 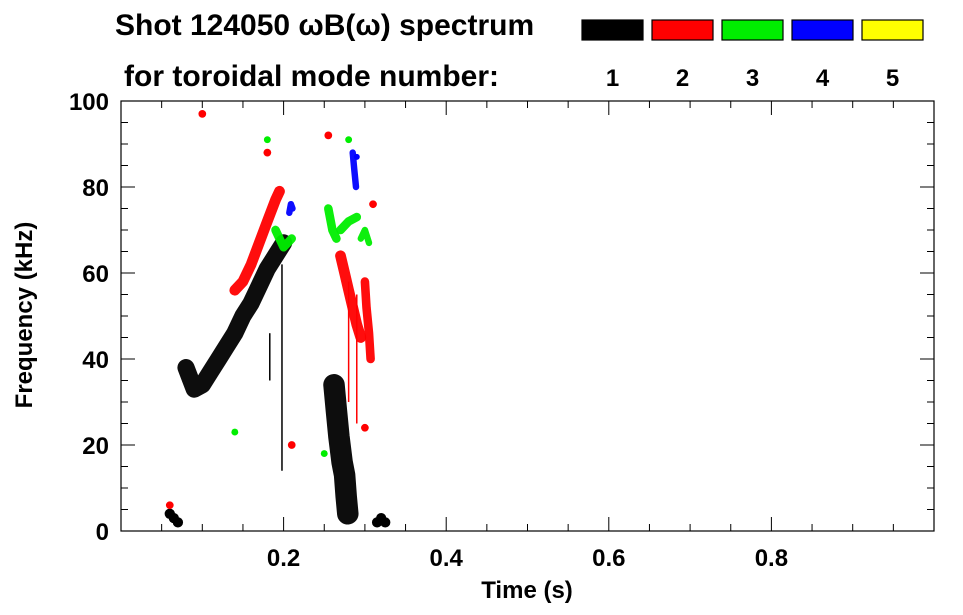 What do you see at coordinates (771, 558) in the screenshot?
I see `x-tick-label: 0.8` at bounding box center [771, 558].